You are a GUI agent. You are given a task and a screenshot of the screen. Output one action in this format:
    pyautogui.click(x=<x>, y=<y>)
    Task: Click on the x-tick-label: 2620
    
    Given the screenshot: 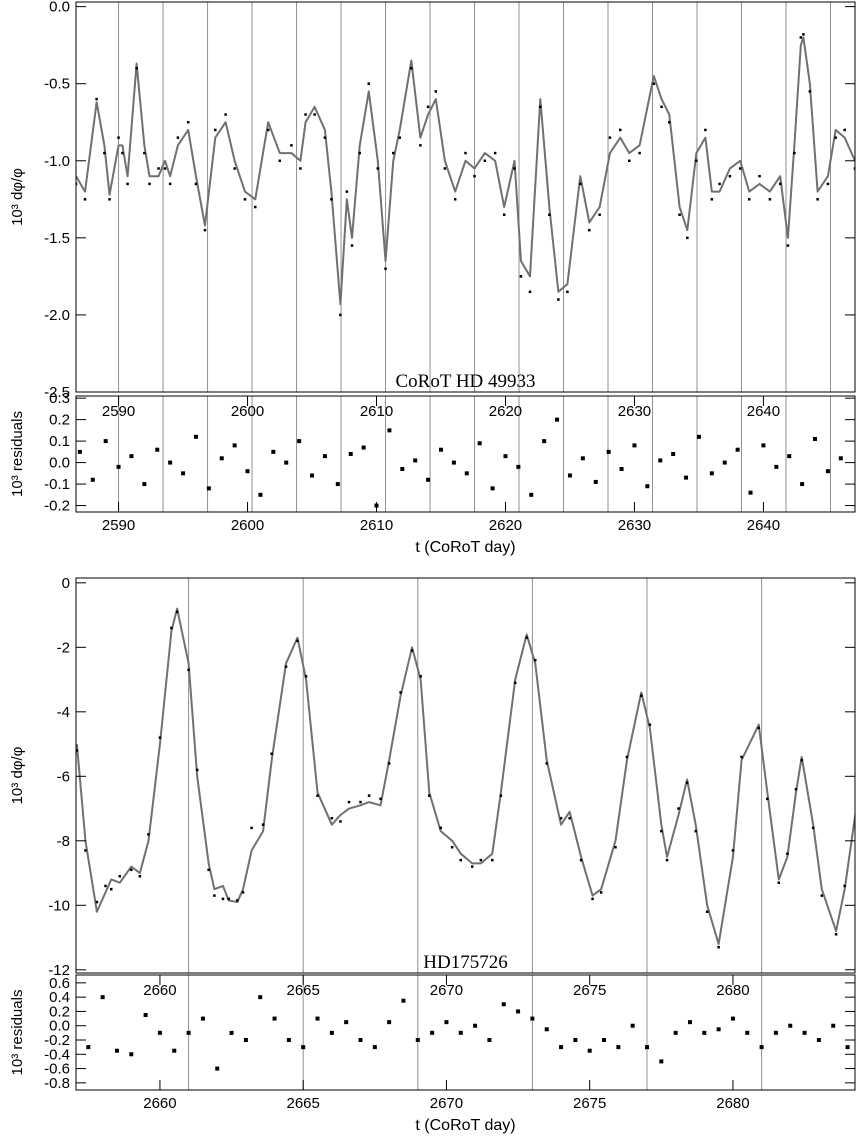 What is the action you would take?
    pyautogui.click(x=505, y=525)
    